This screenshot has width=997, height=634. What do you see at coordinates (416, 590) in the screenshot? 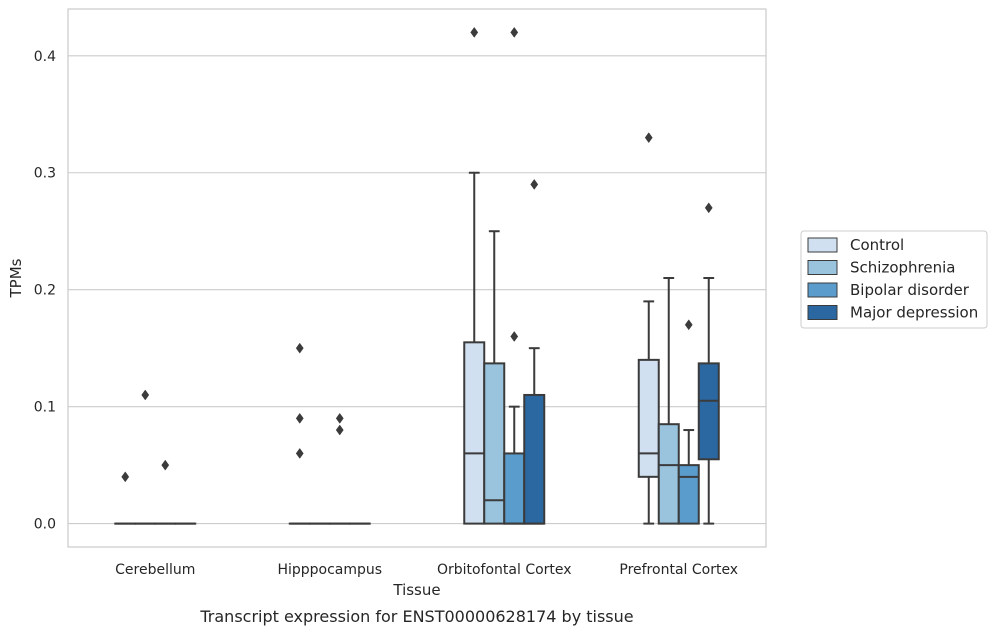
I see `x-axis-label: Tissue` at bounding box center [416, 590].